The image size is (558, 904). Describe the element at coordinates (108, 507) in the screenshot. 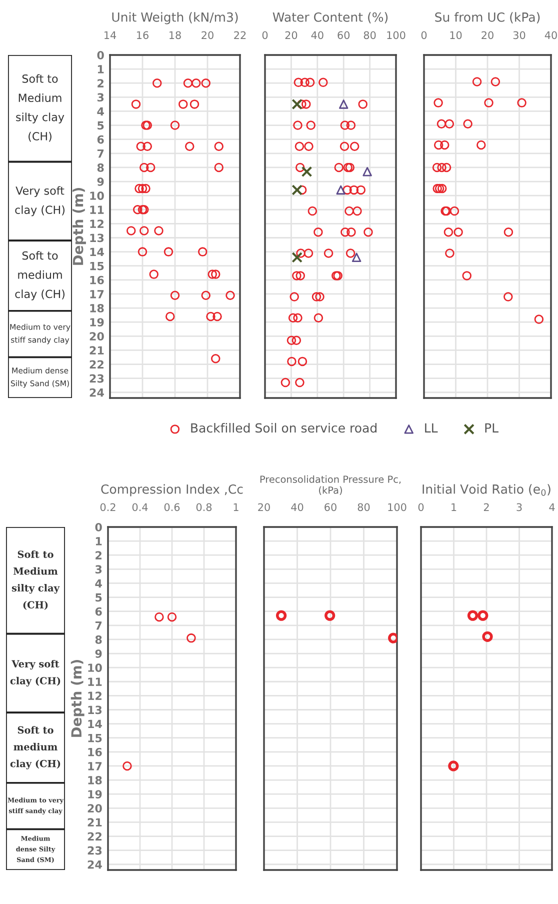

I see `x-tick-label: 0.2` at that location.